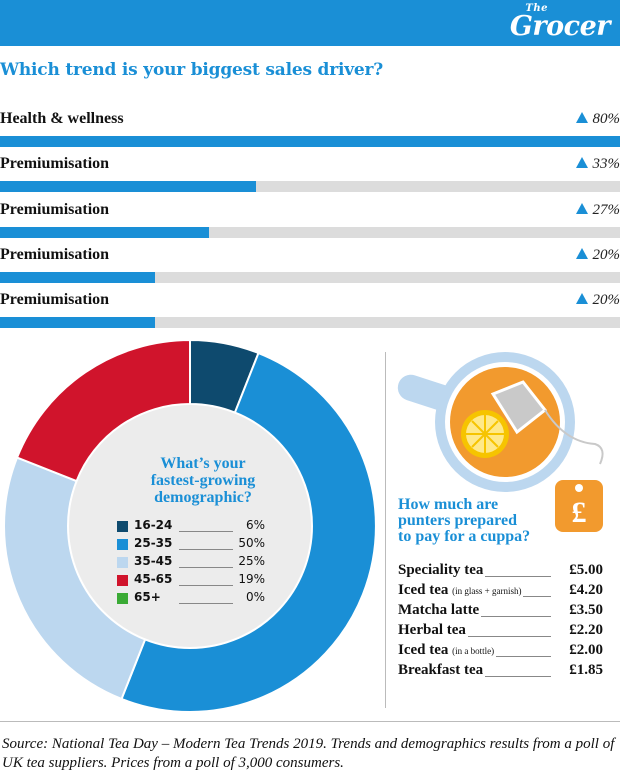  I want to click on price-item-name: Matcha latte, so click(439, 610).